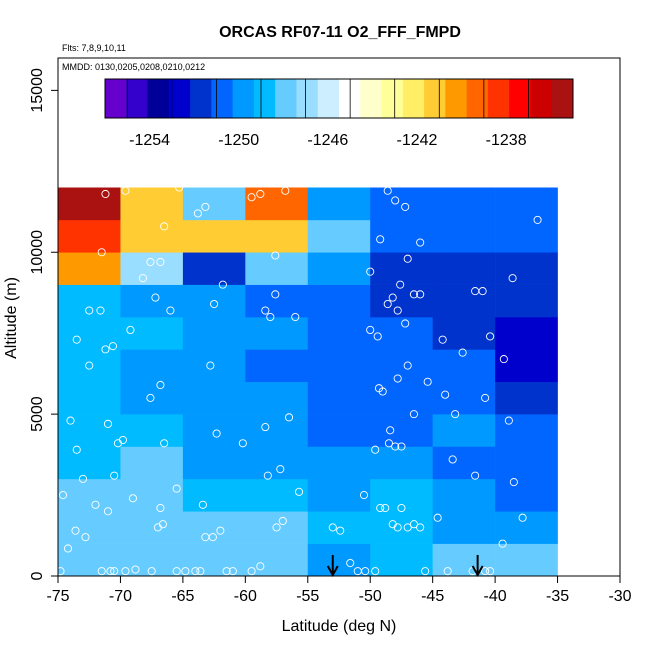  What do you see at coordinates (149, 140) in the screenshot?
I see `colorbar-tick-label: -1254` at bounding box center [149, 140].